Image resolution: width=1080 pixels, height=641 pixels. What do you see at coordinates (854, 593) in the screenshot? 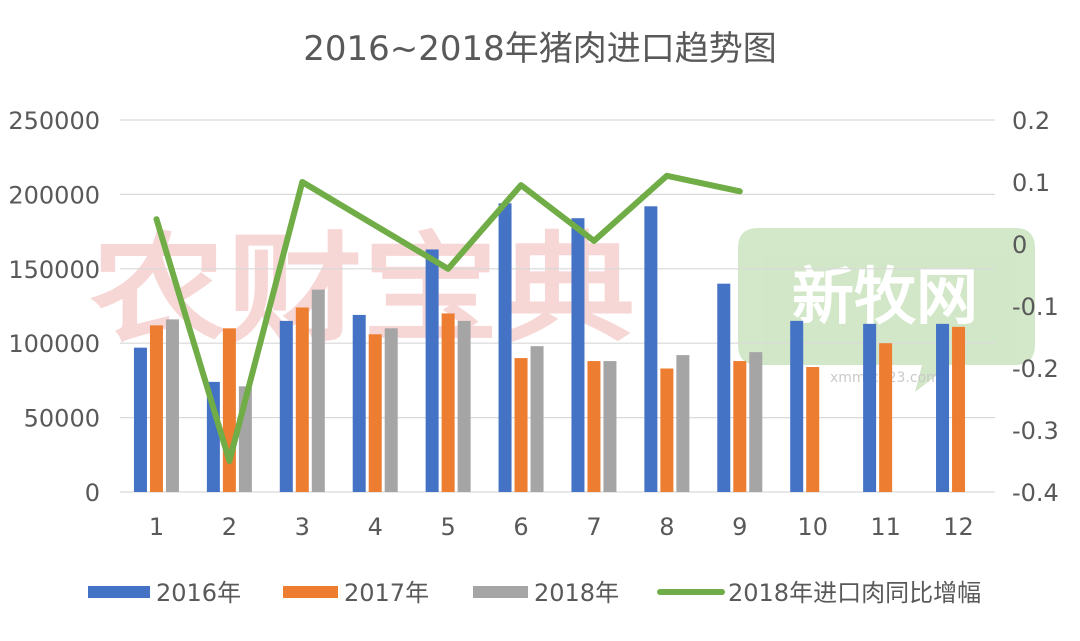
I see `legend-label-2018年进口肉同比增幅: 2018年进口肉同比增幅` at bounding box center [854, 593].